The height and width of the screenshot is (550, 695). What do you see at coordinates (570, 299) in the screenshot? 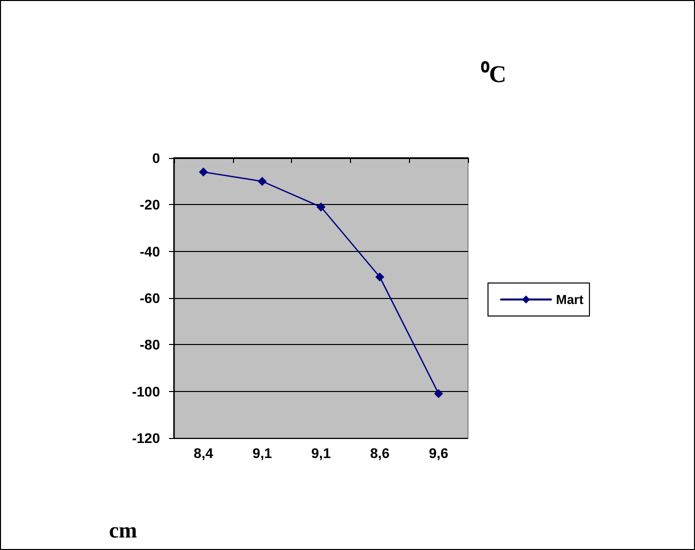
I see `legend-label: Mart` at bounding box center [570, 299].